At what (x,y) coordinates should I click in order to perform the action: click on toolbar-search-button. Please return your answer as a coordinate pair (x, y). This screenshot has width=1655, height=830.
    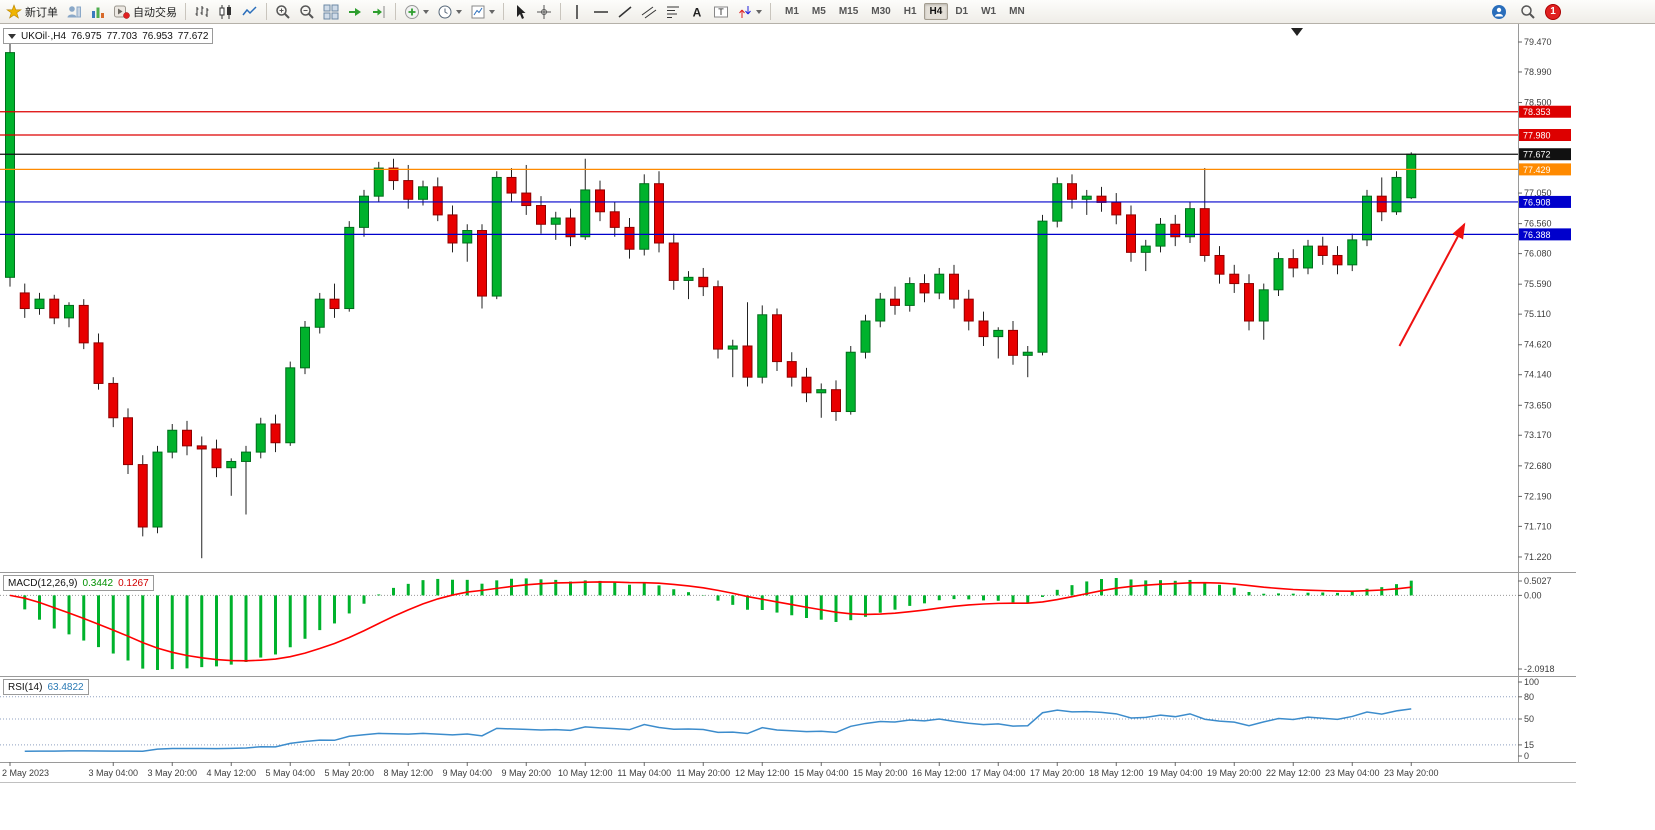
    Looking at the image, I should click on (1528, 12).